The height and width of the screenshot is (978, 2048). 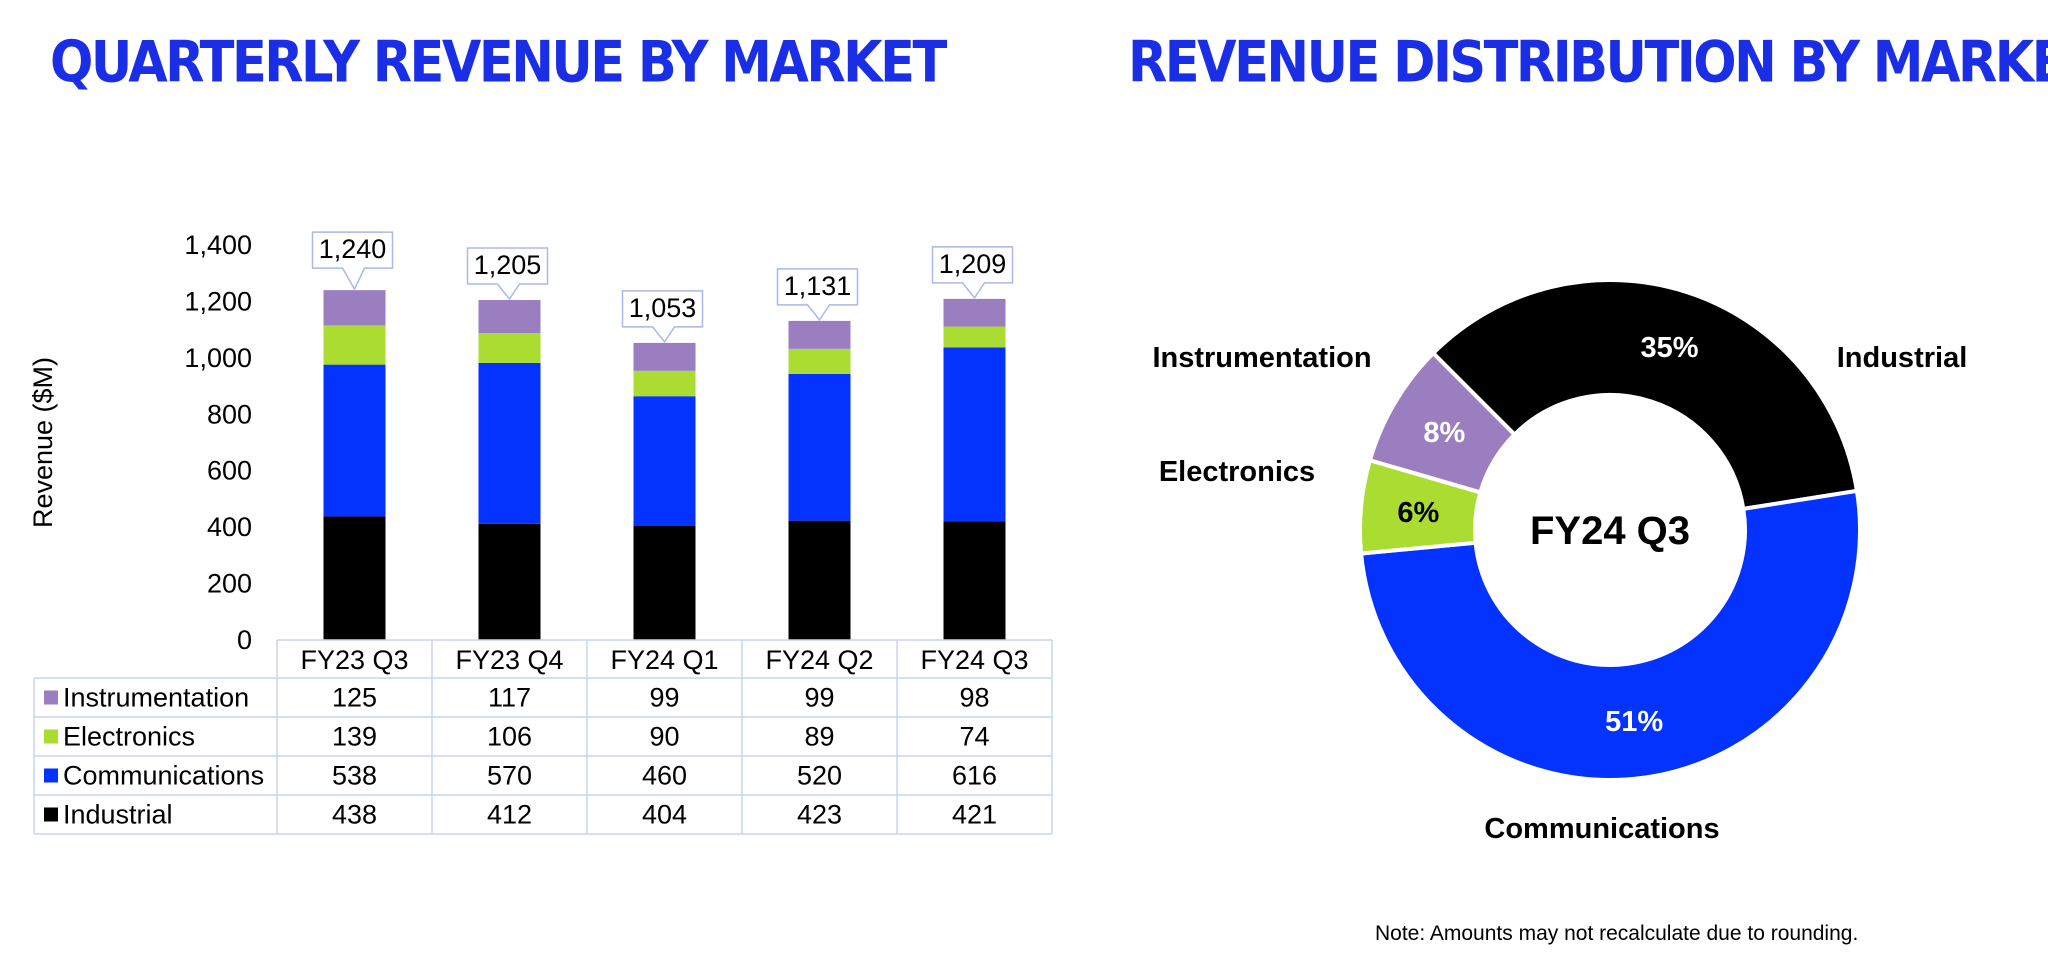 I want to click on donut-category-label-industrial: Industrial, so click(x=1902, y=358).